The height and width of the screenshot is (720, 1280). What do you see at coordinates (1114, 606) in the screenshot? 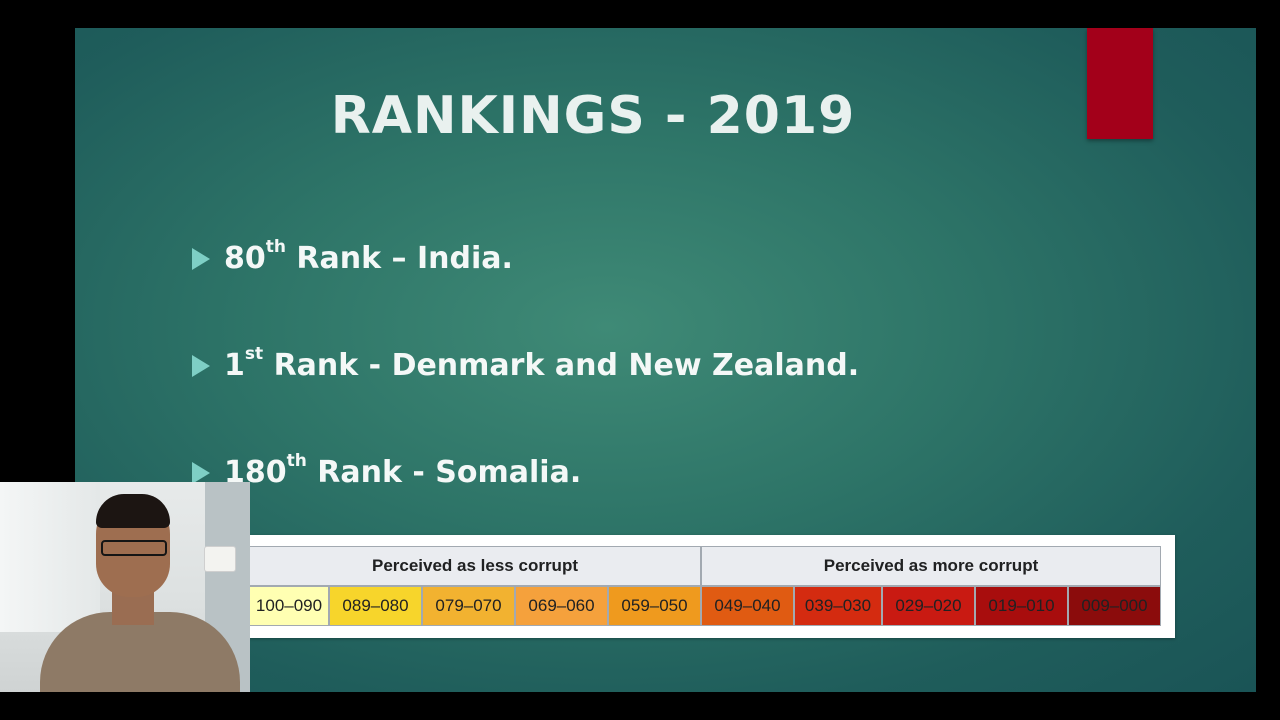
I see `legend-range-cell: 009–000` at bounding box center [1114, 606].